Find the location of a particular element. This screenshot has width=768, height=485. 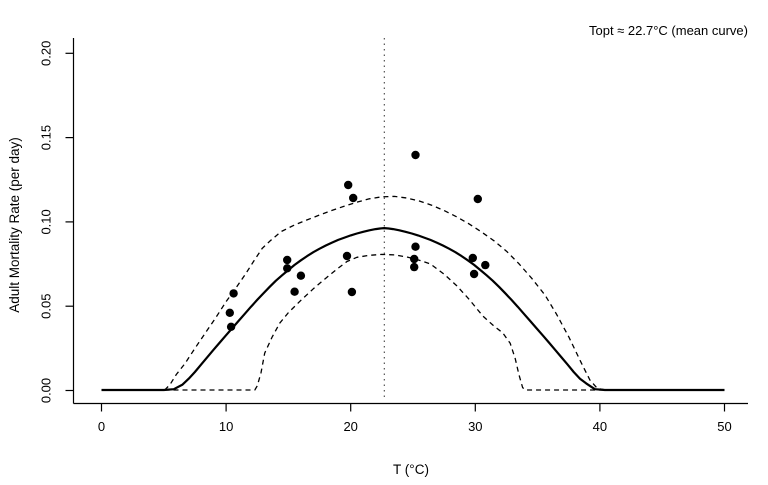

y-axis-title: Adult Mortality Rate (per day) is located at coordinates (14, 225).